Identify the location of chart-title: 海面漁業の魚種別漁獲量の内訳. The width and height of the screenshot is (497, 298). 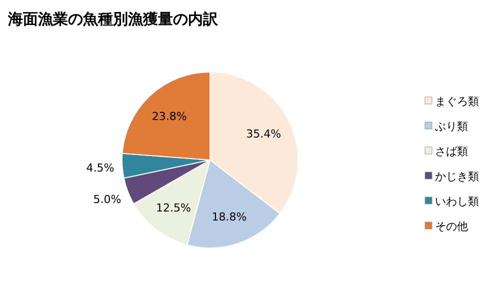
(113, 19).